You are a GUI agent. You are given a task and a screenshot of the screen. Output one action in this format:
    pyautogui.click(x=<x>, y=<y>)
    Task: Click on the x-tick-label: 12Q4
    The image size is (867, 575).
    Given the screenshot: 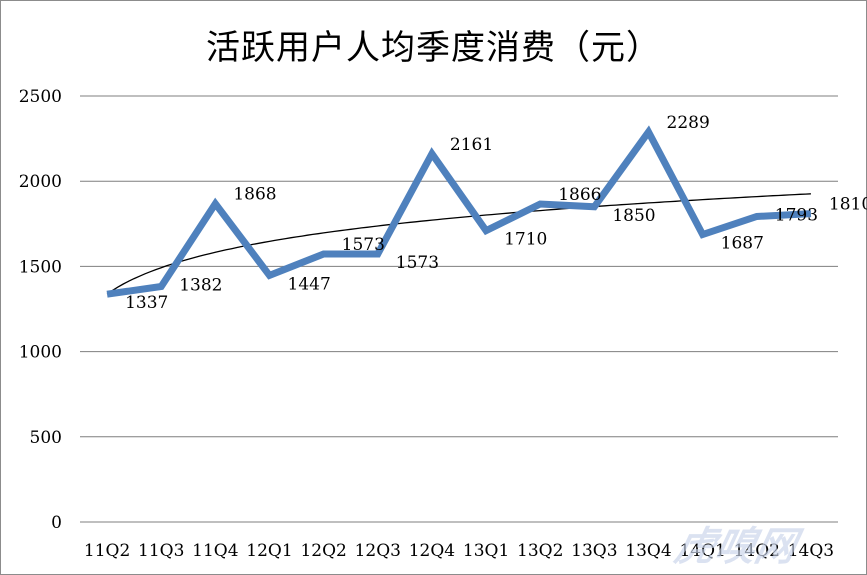 What is the action you would take?
    pyautogui.click(x=432, y=551)
    